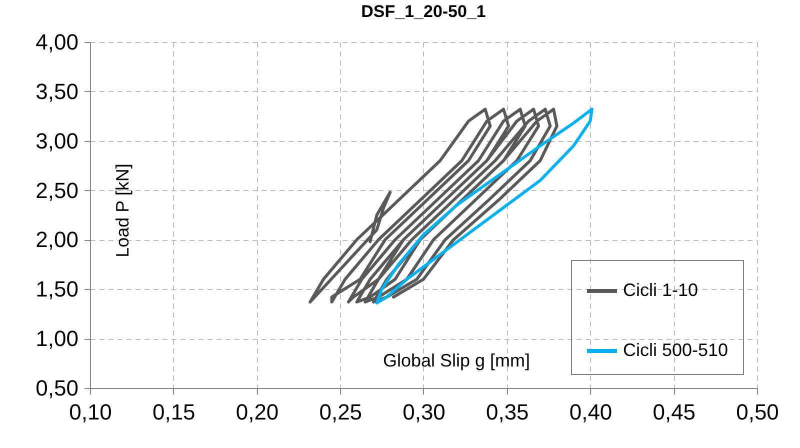  Describe the element at coordinates (340, 412) in the screenshot. I see `x-tick-label: 0,25` at that location.